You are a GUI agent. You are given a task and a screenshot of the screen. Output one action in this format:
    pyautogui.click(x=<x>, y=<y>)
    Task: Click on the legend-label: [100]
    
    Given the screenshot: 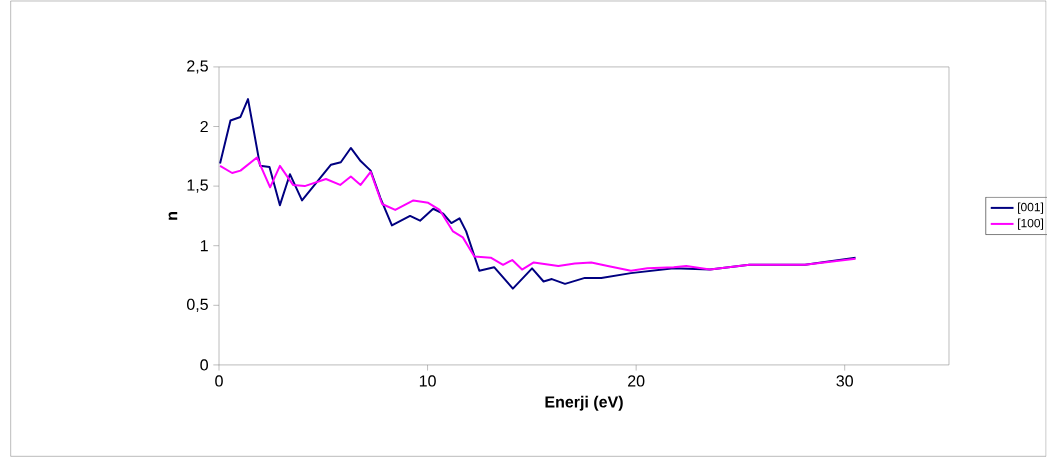 What is the action you would take?
    pyautogui.click(x=1031, y=224)
    